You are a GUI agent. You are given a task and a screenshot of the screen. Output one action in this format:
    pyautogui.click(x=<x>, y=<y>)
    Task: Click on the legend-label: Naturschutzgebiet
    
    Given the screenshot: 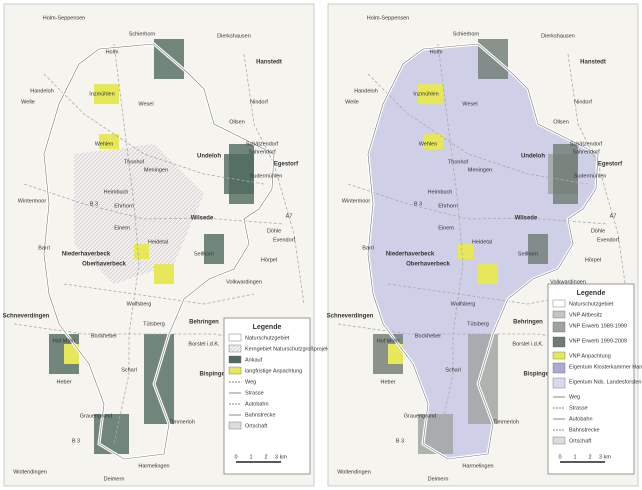 What is the action you would take?
    pyautogui.click(x=267, y=338)
    